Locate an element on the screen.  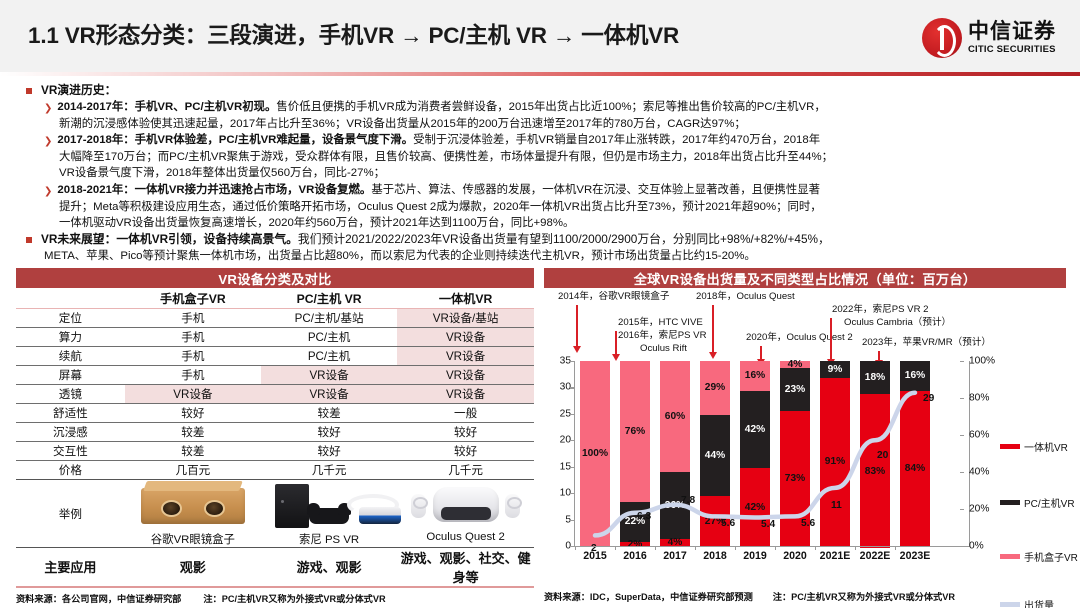
line-point-label: 11 is located at coordinates (836, 505).